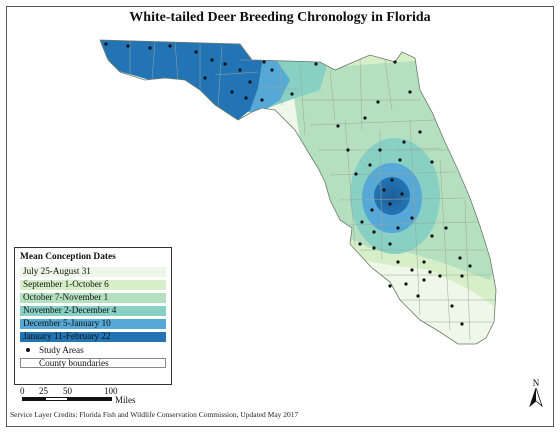  I want to click on county-boundary-icon, so click(93, 363).